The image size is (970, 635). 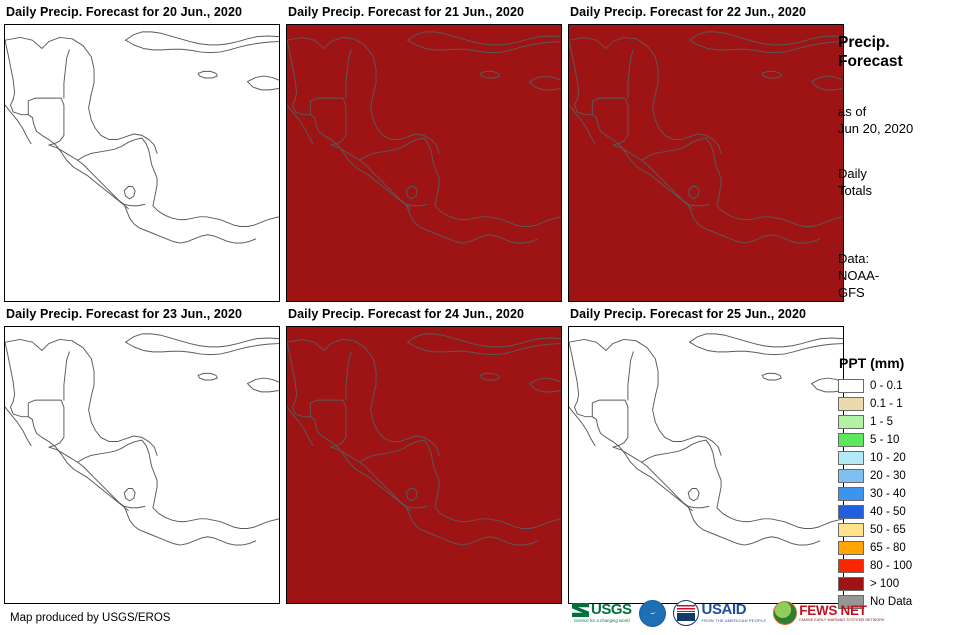 What do you see at coordinates (888, 457) in the screenshot?
I see `legend-label: 10 - 20` at bounding box center [888, 457].